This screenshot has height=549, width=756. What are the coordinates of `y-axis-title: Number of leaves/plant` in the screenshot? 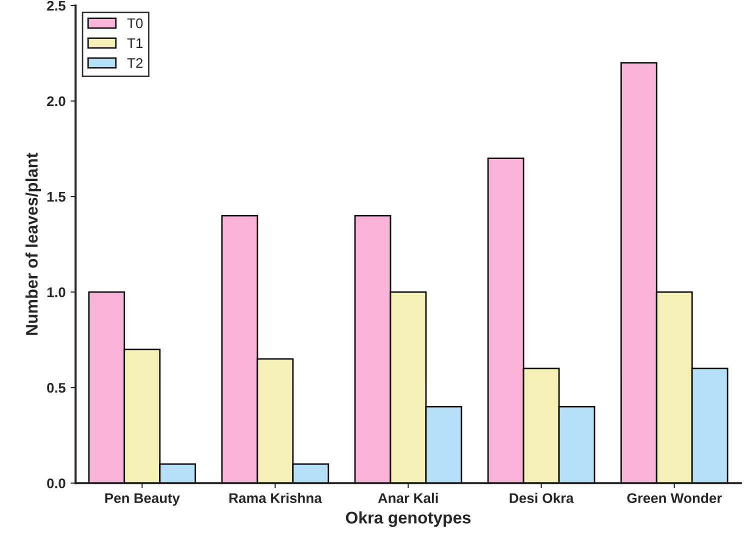 It's located at (33, 243).